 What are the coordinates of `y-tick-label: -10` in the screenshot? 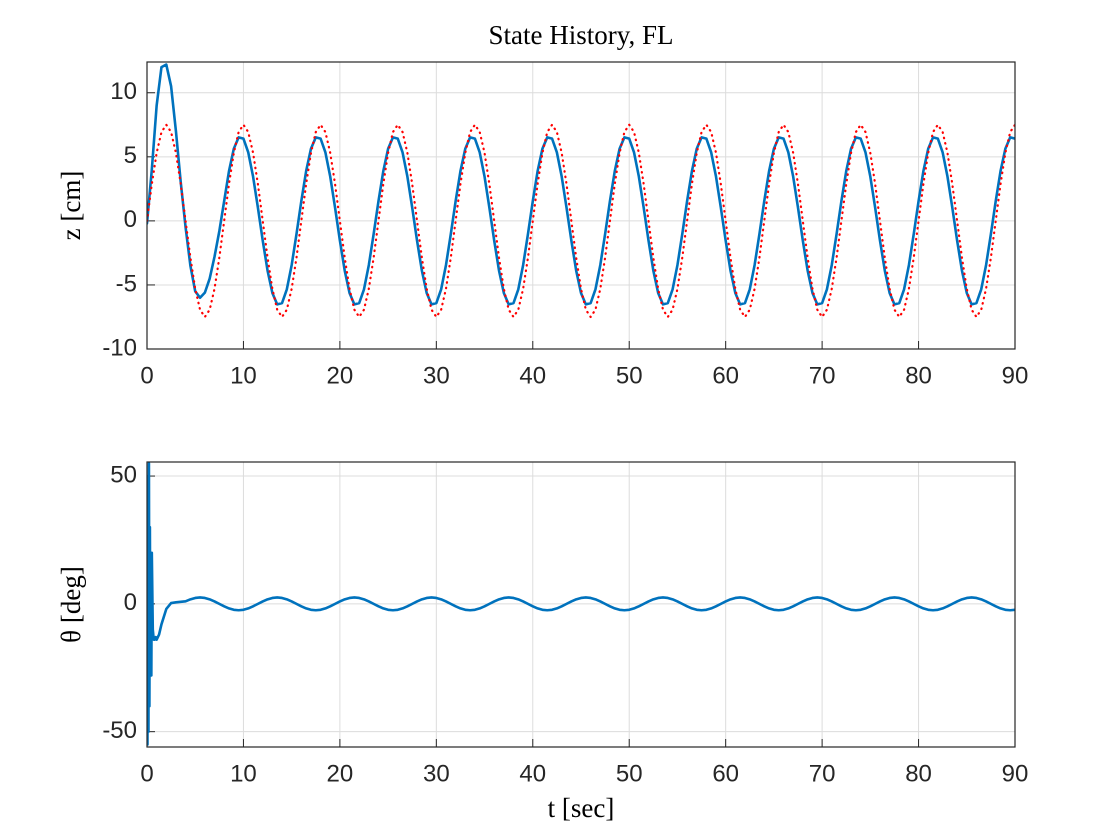 It's located at (119, 347).